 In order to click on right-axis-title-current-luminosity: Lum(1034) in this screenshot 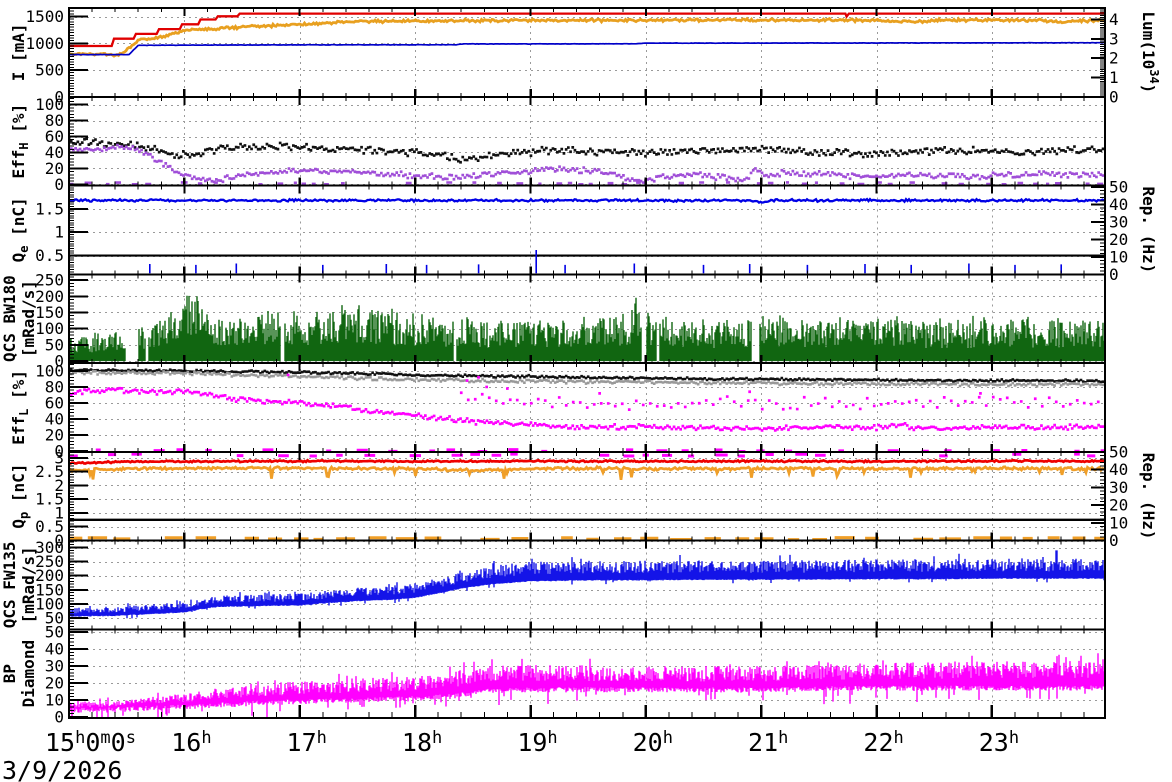, I will do `click(1151, 52)`.